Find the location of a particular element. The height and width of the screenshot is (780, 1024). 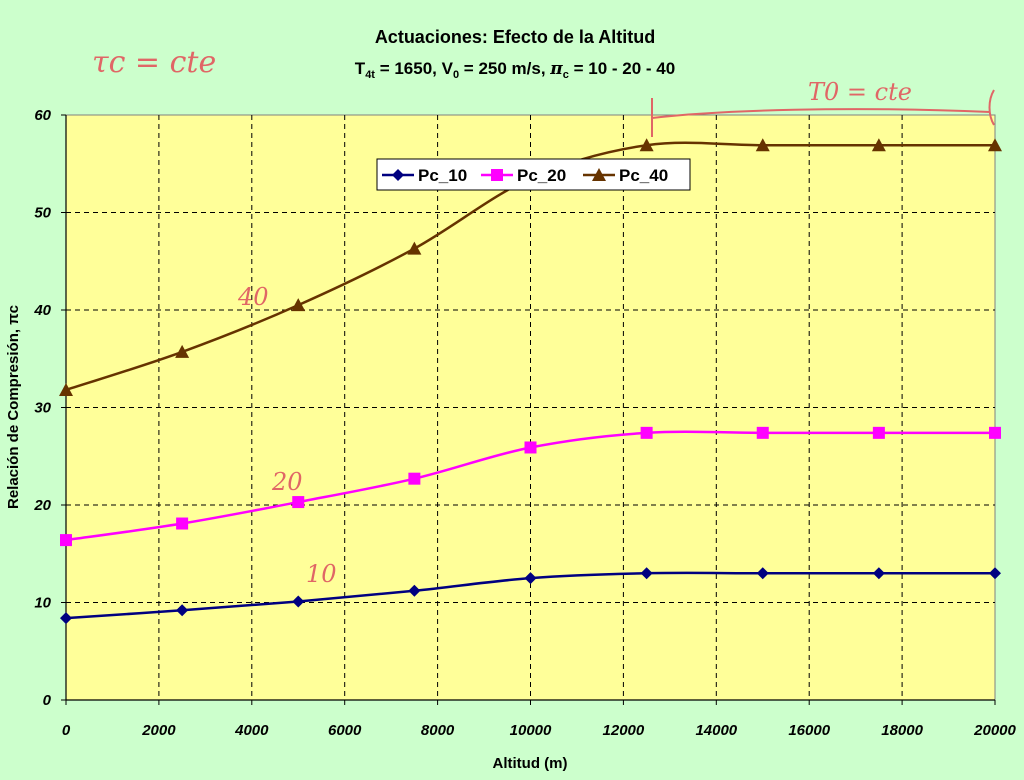

subtitle-t-sub: 4t is located at coordinates (370, 75).